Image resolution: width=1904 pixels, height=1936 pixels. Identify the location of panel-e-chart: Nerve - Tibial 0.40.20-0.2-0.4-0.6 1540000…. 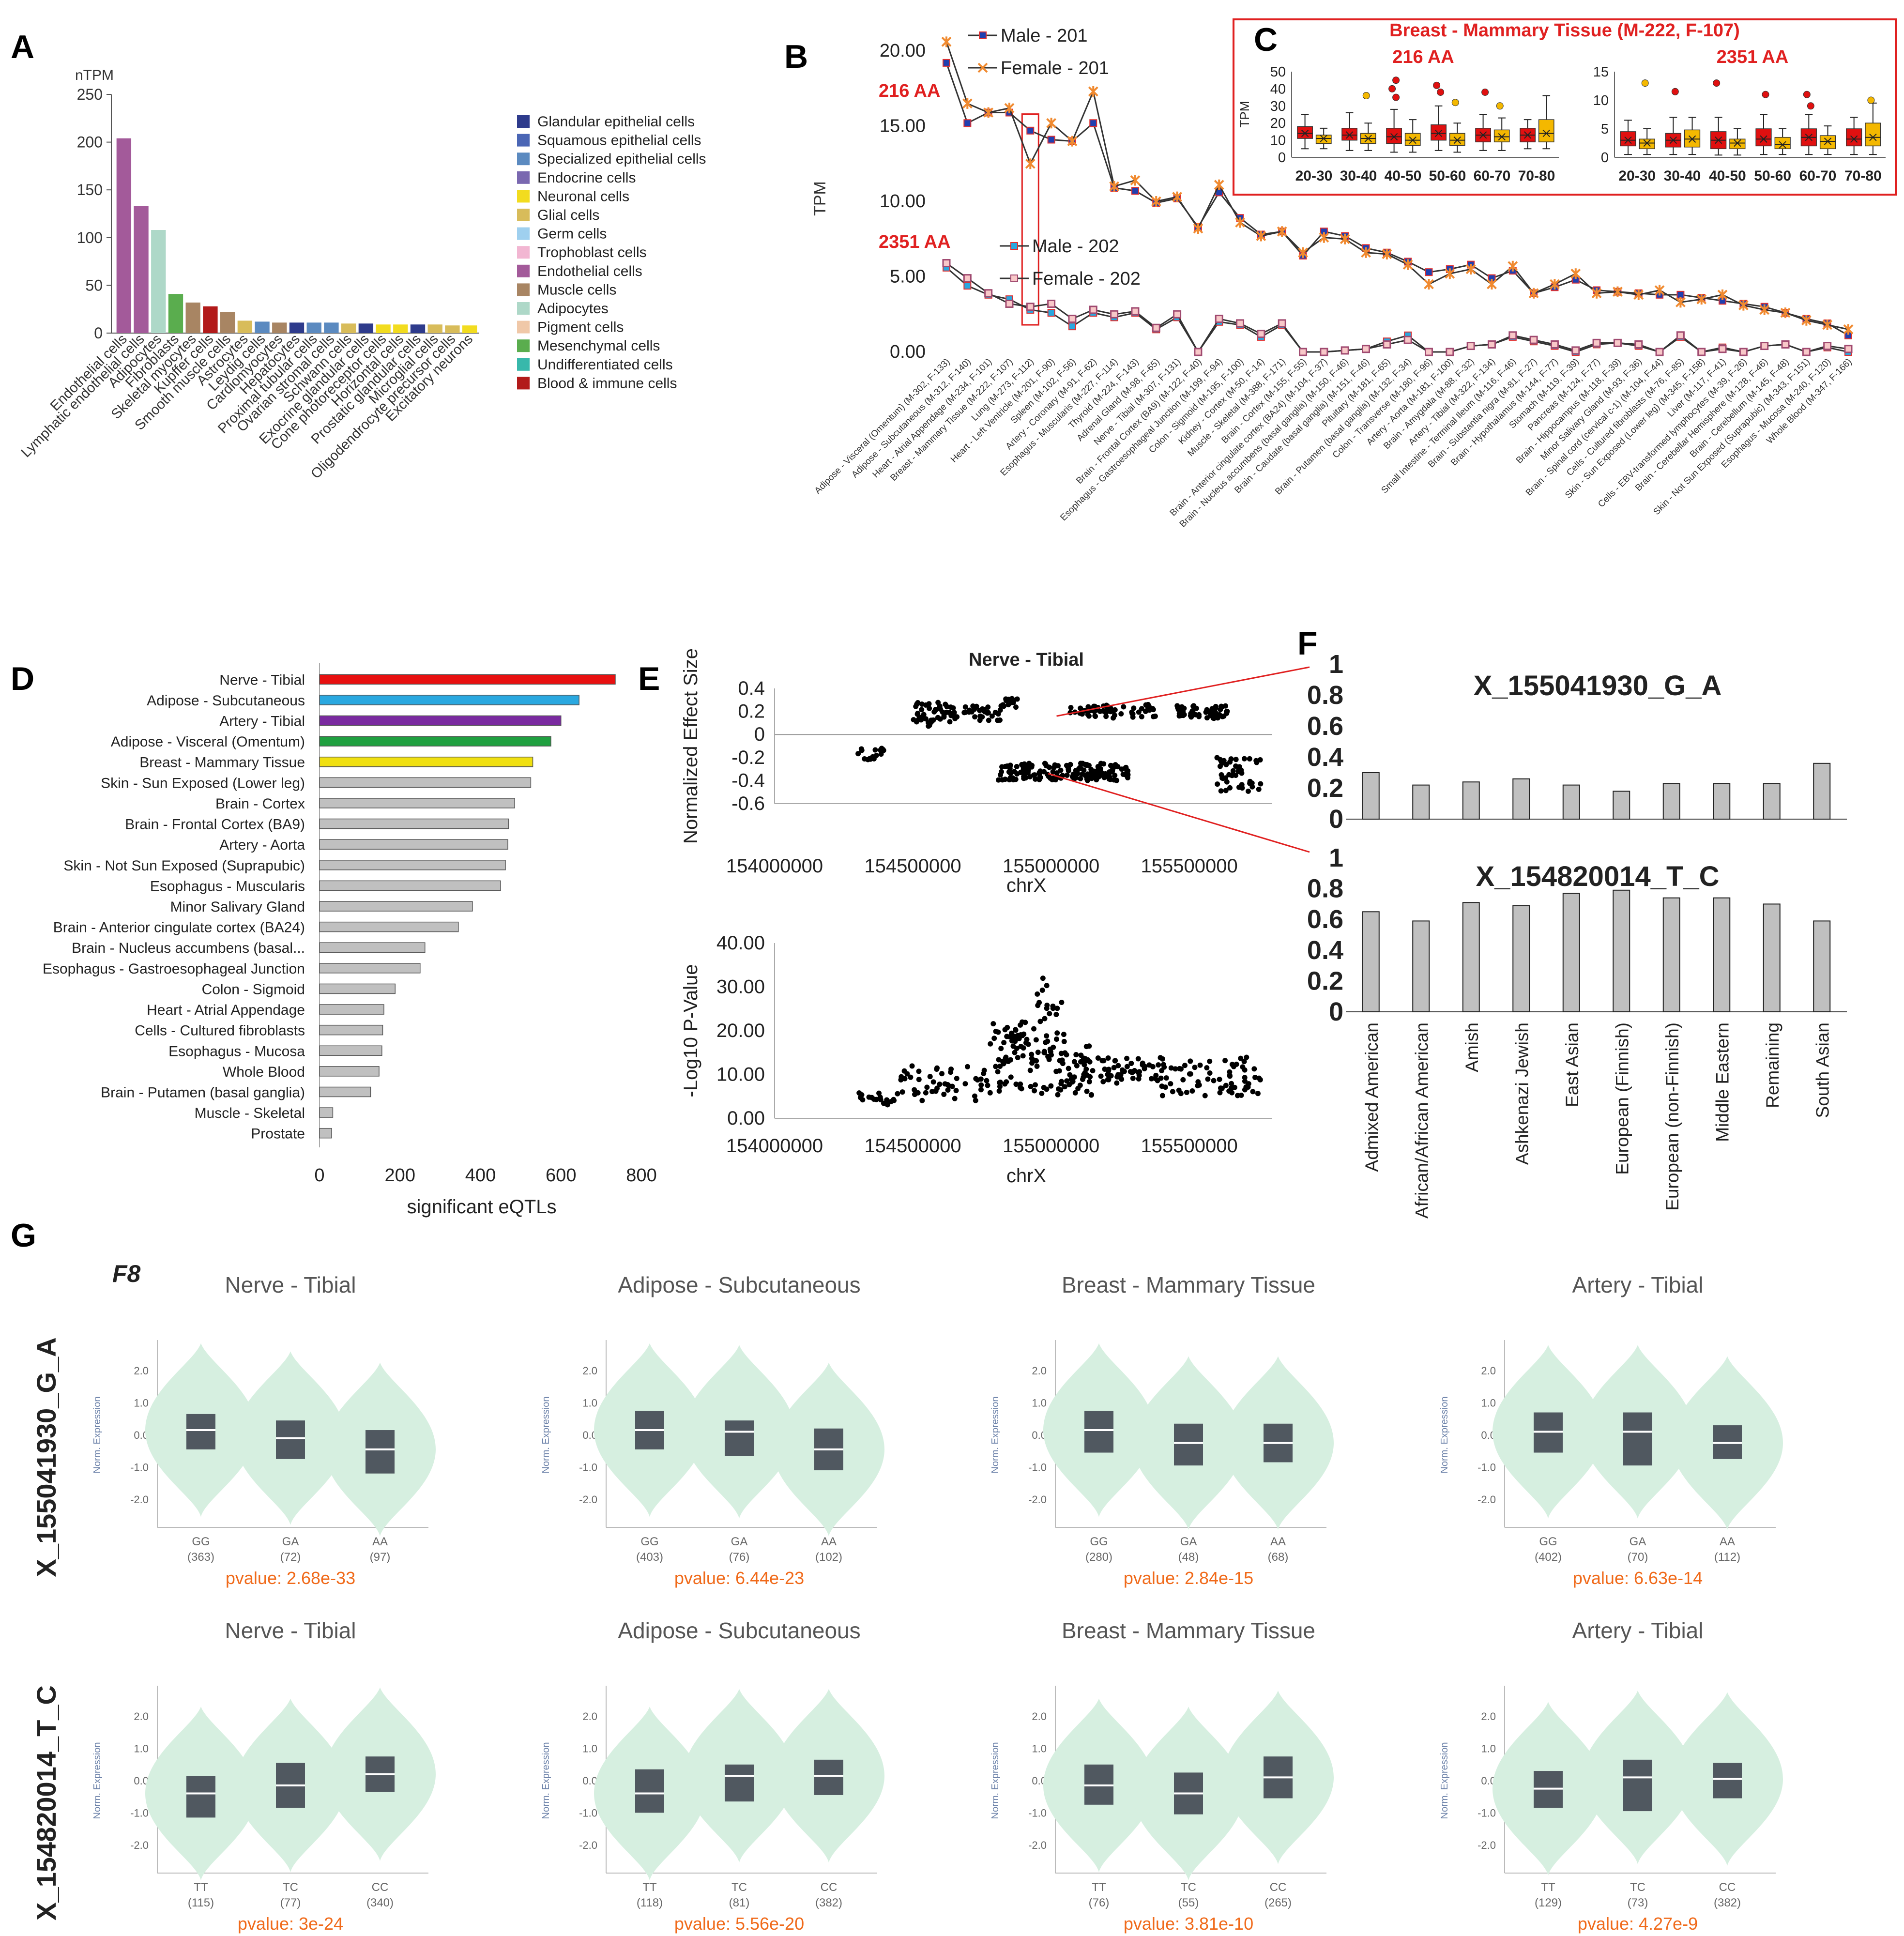
(995, 917).